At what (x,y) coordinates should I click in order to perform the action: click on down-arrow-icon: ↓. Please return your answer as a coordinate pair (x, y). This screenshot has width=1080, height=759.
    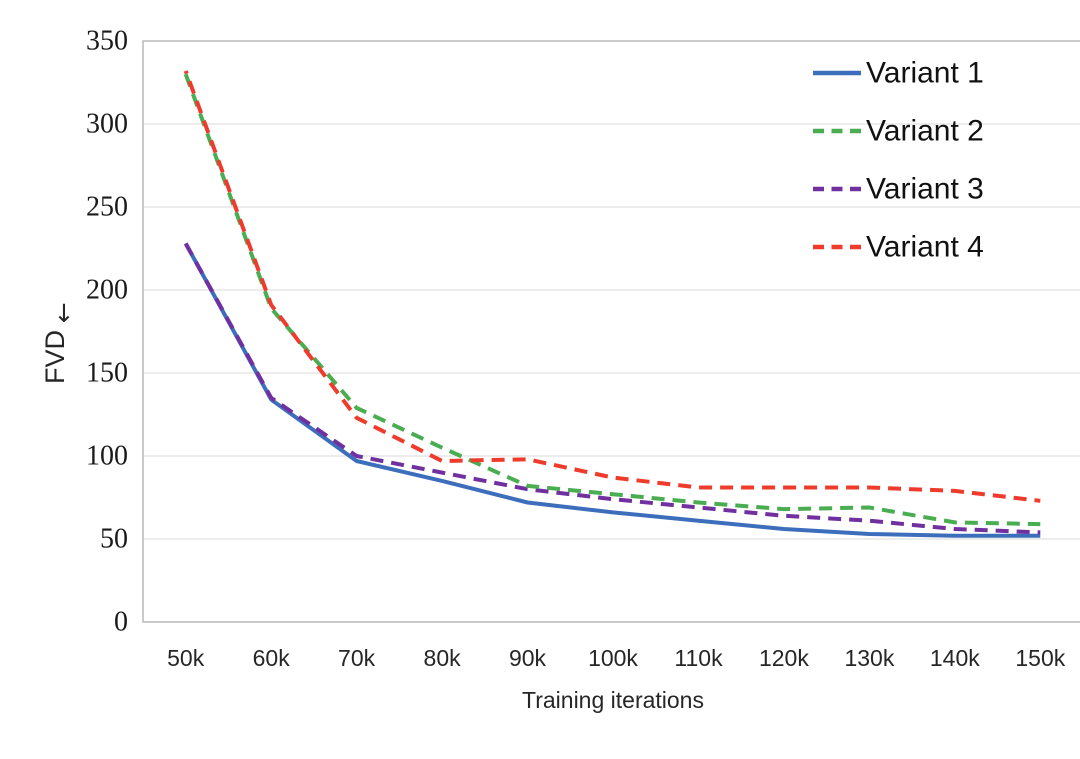
    Looking at the image, I should click on (64, 313).